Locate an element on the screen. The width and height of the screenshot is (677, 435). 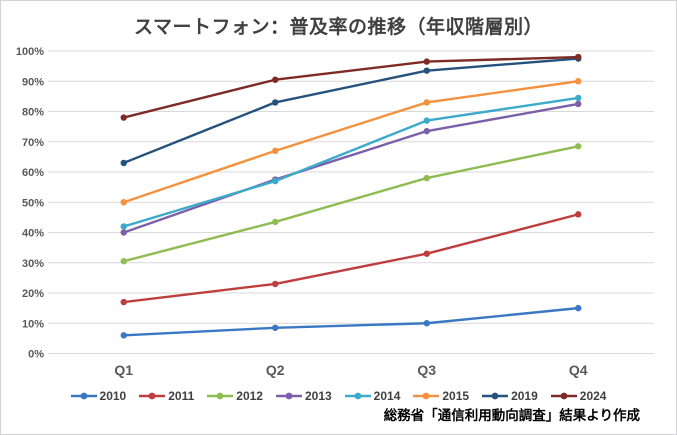
x-axis-label: Q3 is located at coordinates (426, 370).